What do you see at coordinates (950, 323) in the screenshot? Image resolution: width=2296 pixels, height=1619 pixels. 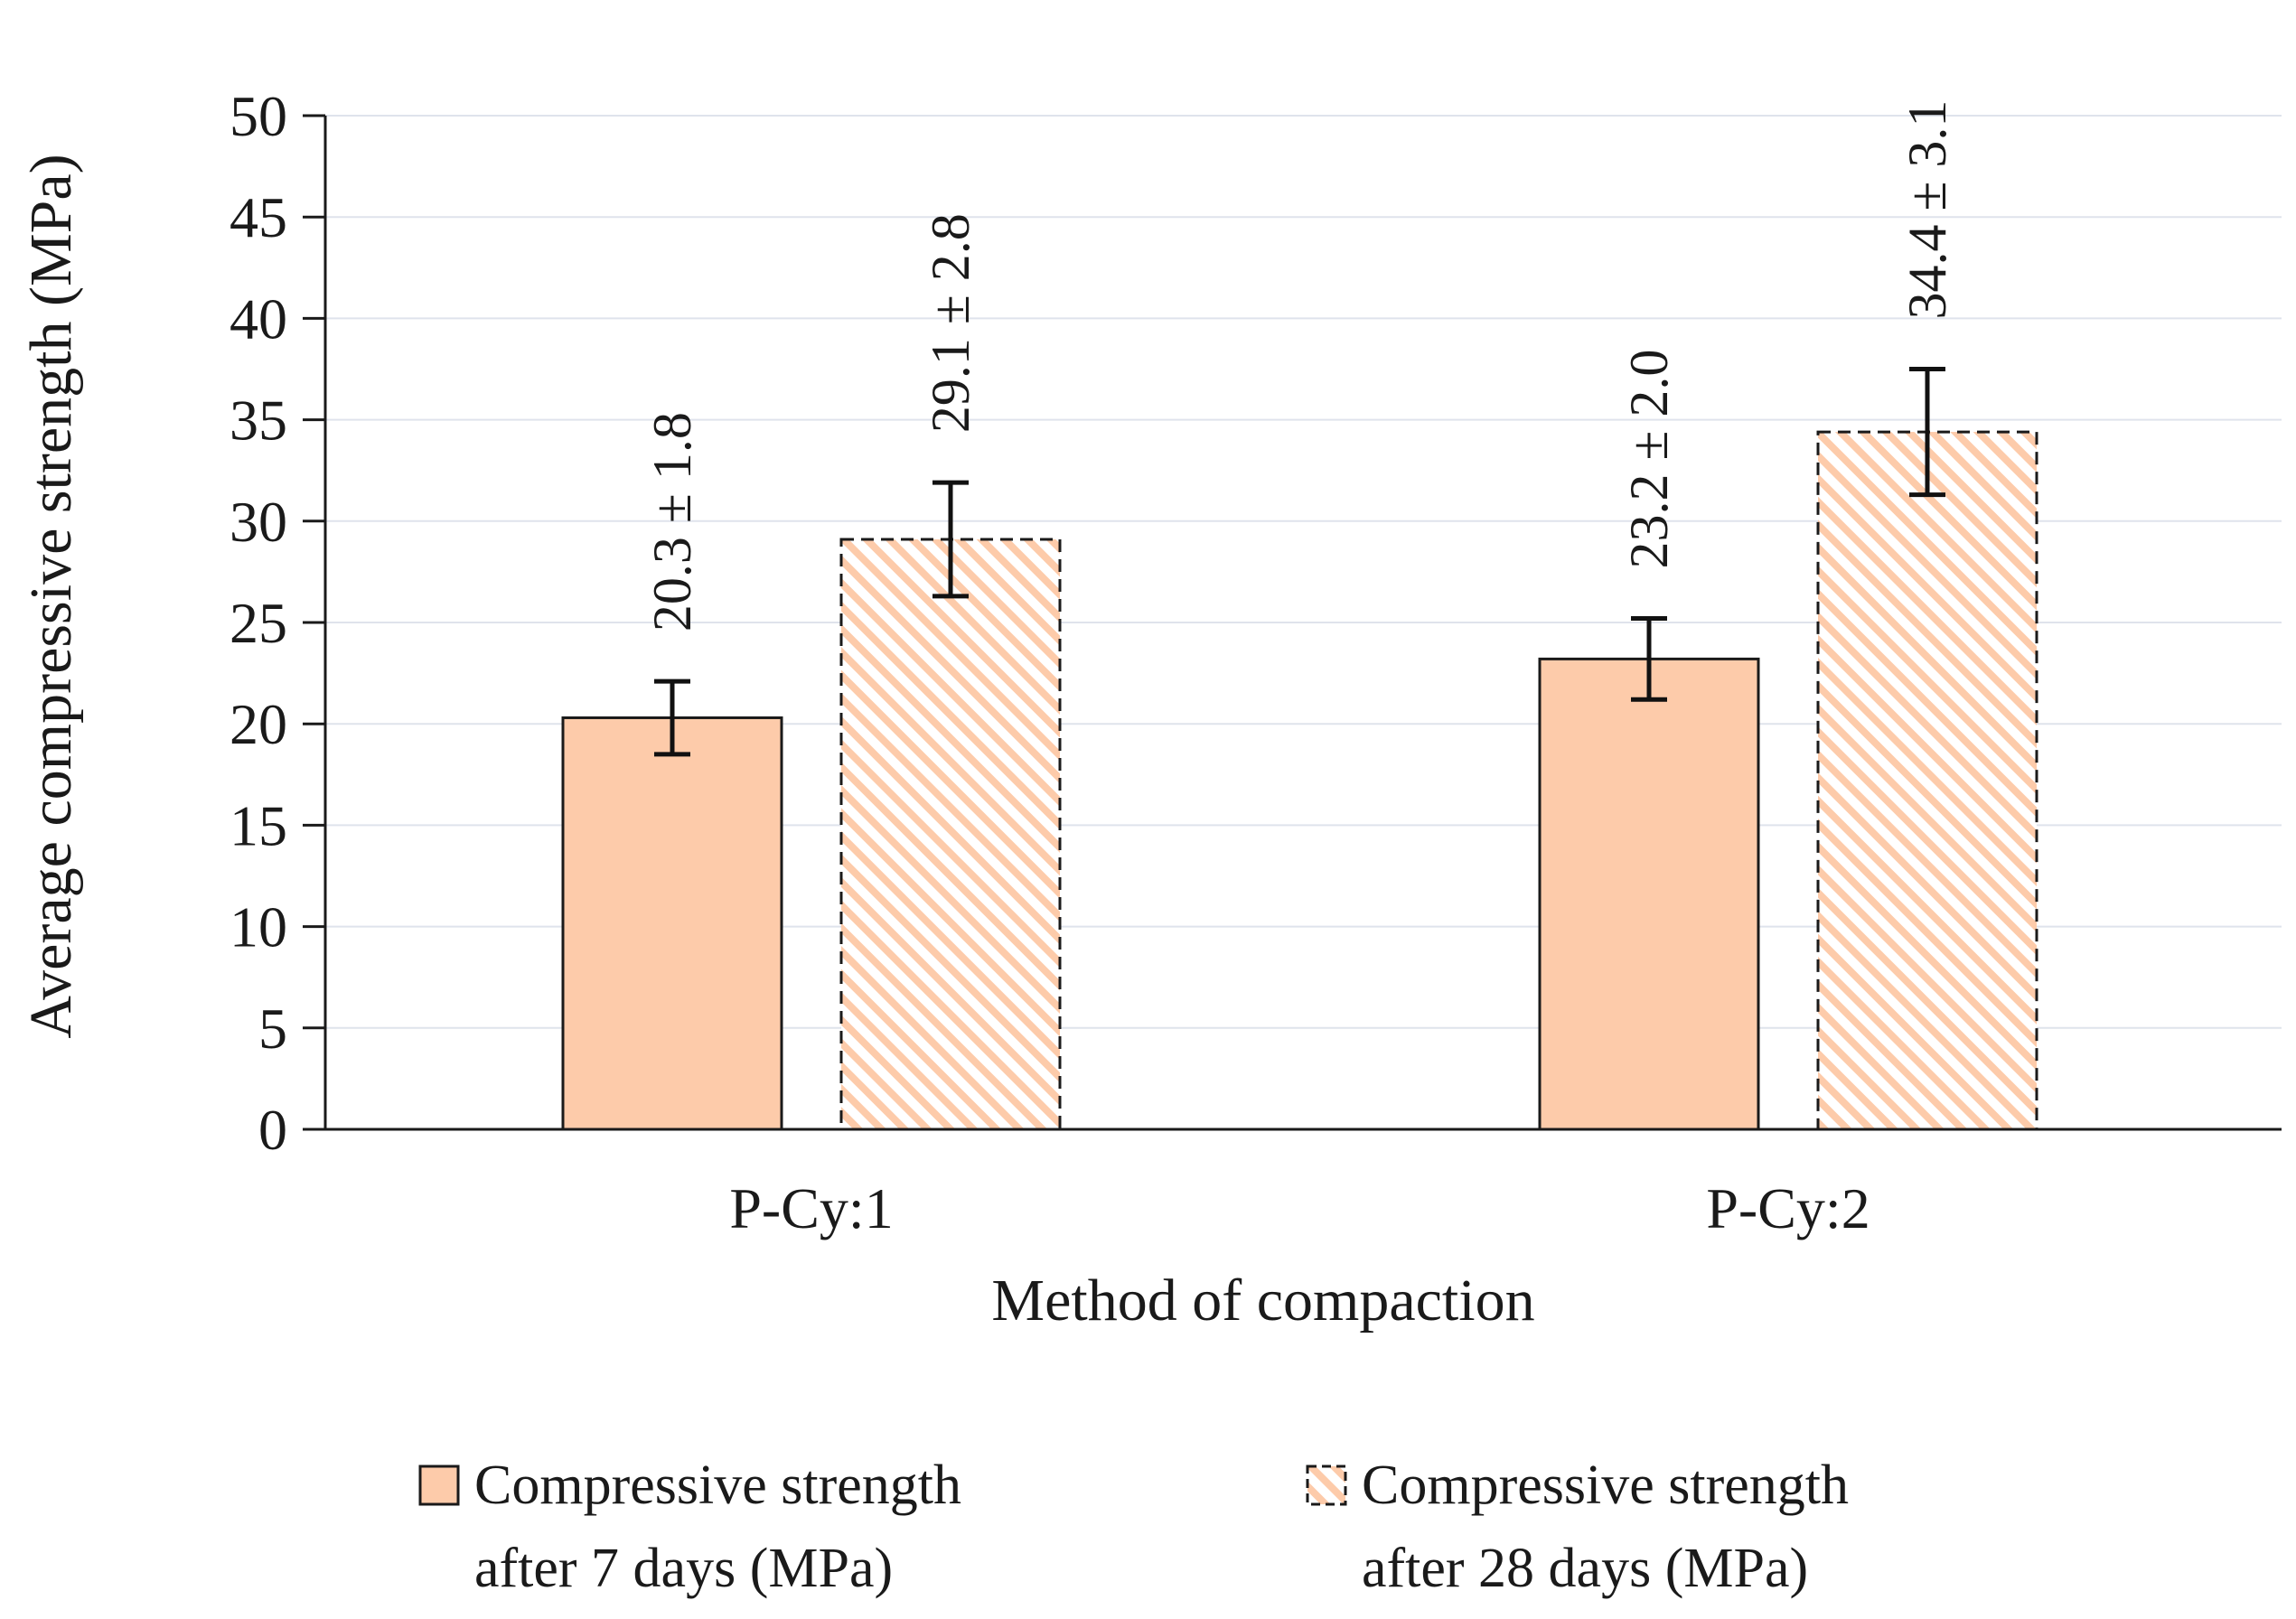 I see `bar-data-label: 29.1 ± 2.8` at bounding box center [950, 323].